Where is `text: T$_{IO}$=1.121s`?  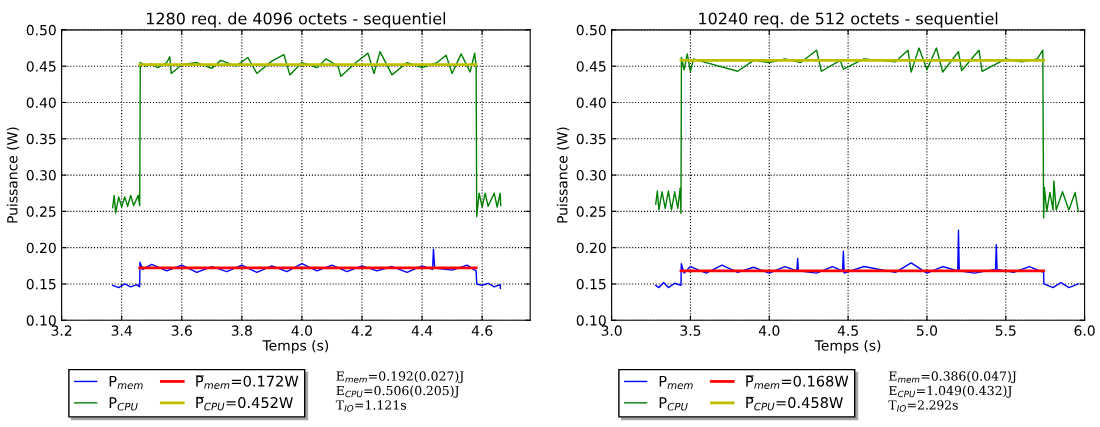 text: T$_{IO}$=1.121s is located at coordinates (371, 406).